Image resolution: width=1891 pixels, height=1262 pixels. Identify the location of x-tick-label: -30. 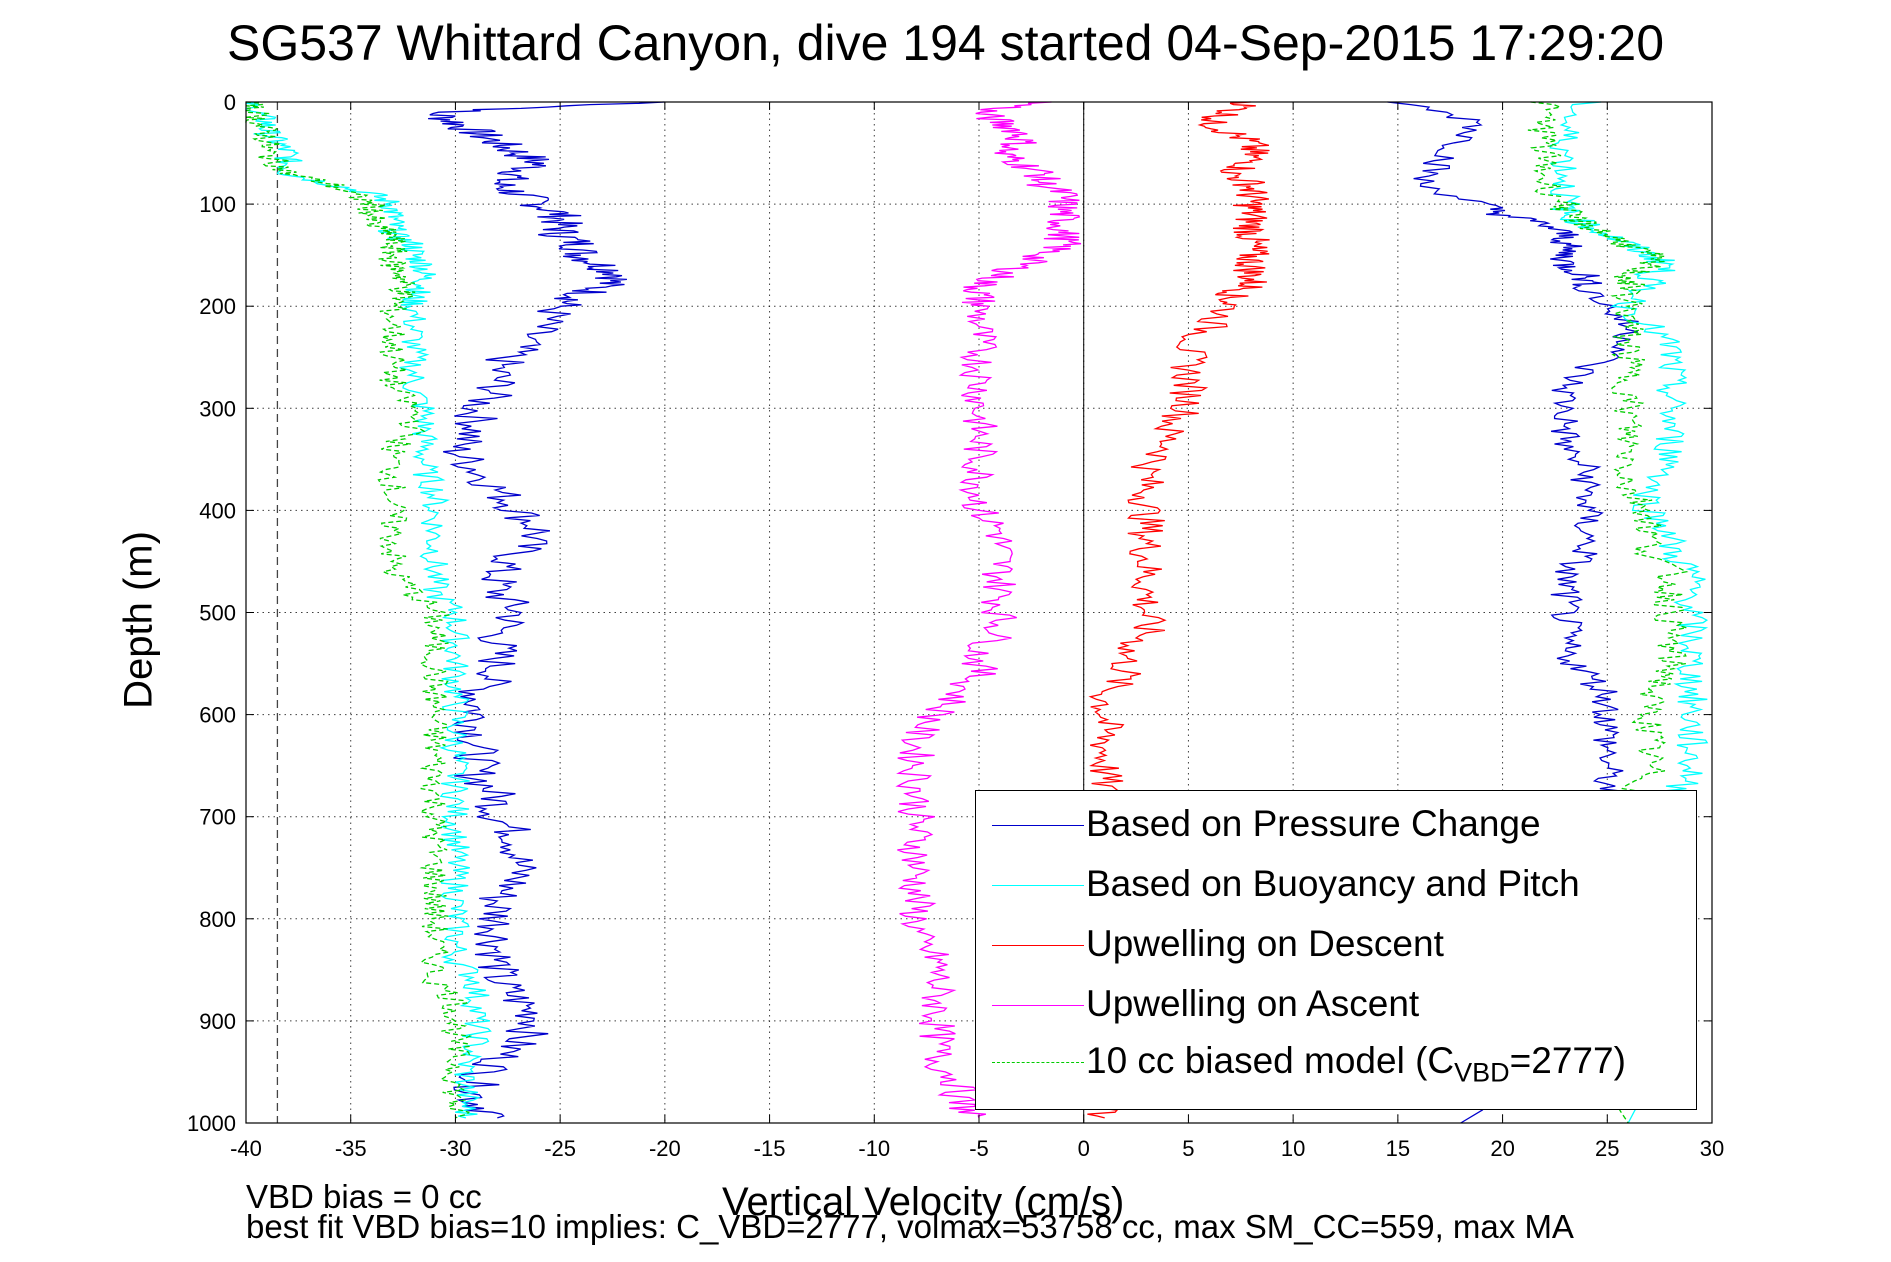
(456, 1148).